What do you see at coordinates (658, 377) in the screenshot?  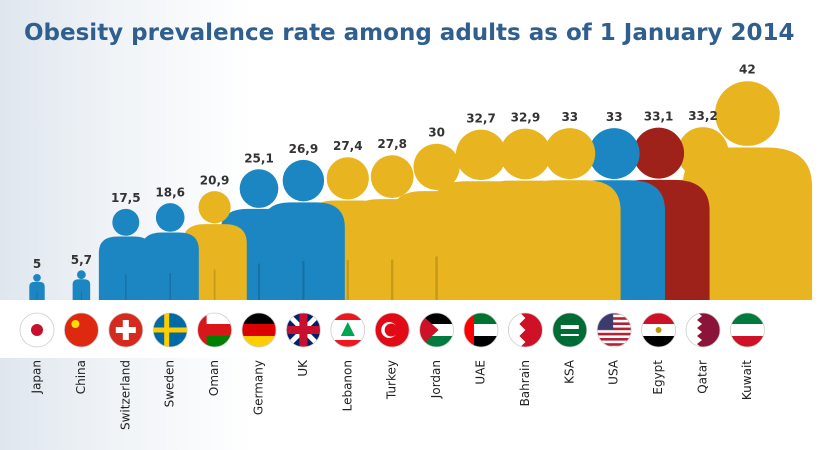 I see `category-label: Egypt` at bounding box center [658, 377].